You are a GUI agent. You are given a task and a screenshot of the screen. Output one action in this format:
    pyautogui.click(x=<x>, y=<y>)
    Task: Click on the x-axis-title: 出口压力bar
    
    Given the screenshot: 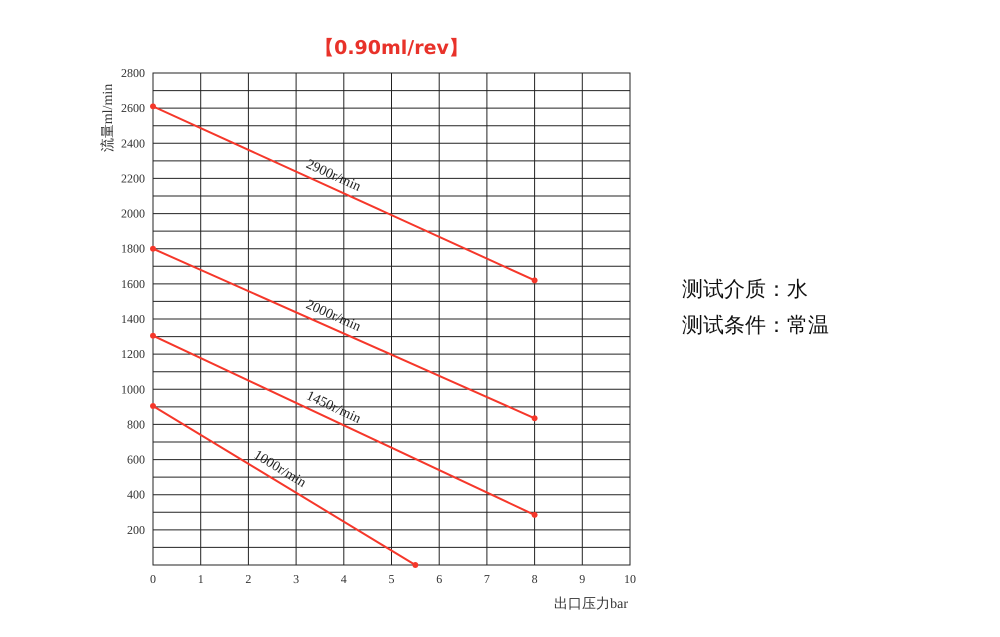 What is the action you would take?
    pyautogui.click(x=591, y=604)
    